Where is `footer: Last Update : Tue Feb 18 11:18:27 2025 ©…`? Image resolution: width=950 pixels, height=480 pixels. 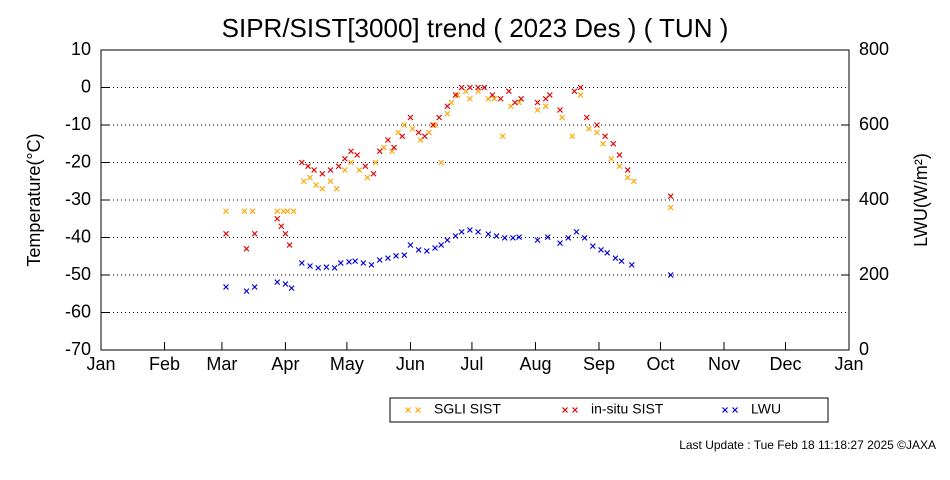
footer: Last Update : Tue Feb 18 11:18:27 2025 ©… is located at coordinates (807, 445).